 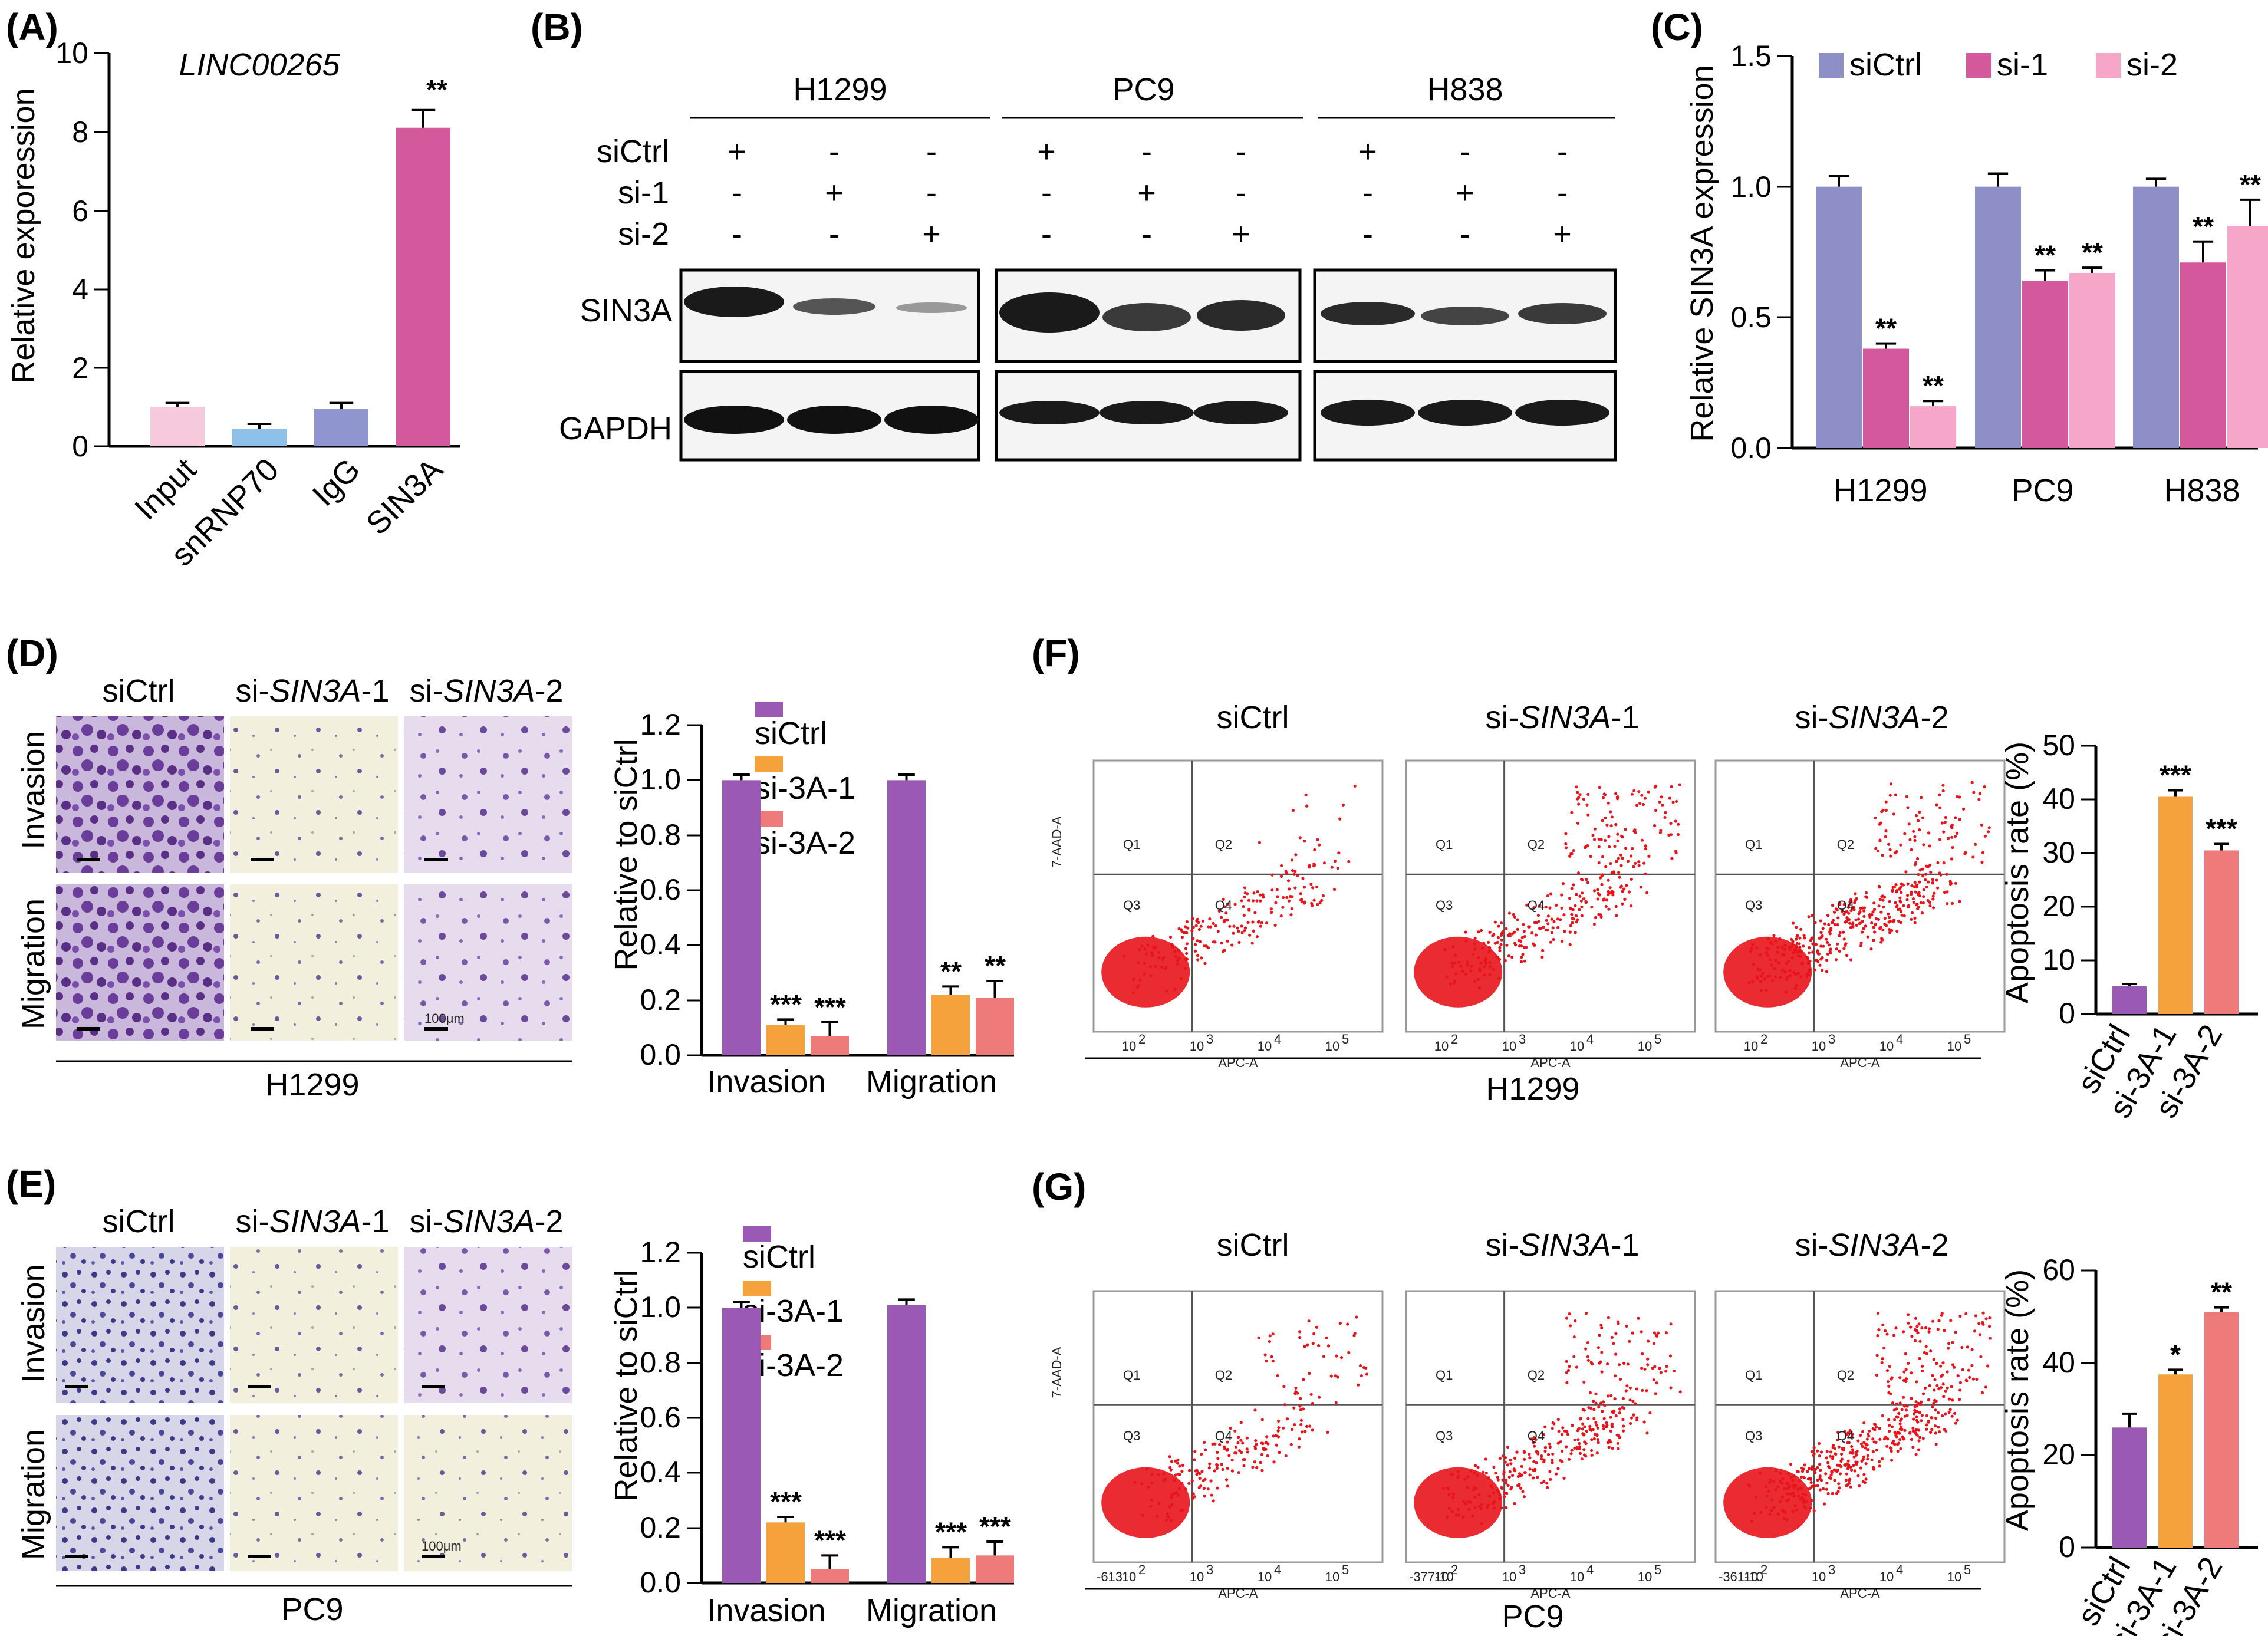 What do you see at coordinates (2175, 775) in the screenshot?
I see `significance-star: ***` at bounding box center [2175, 775].